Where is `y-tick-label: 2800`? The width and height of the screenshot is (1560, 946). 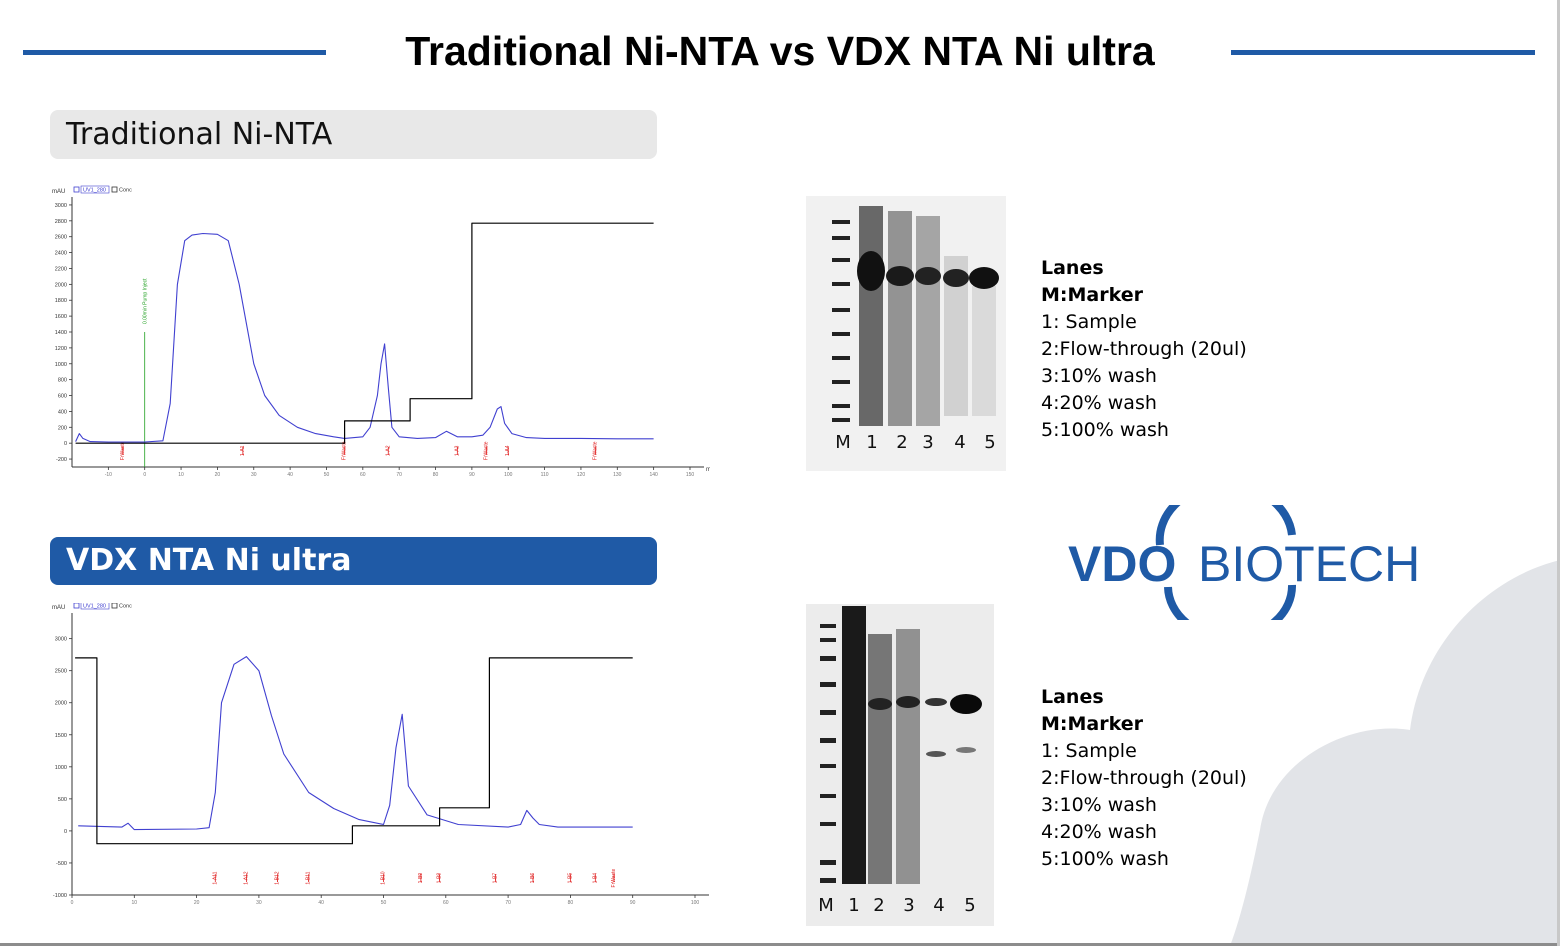
y-tick-label: 2800 is located at coordinates (61, 222).